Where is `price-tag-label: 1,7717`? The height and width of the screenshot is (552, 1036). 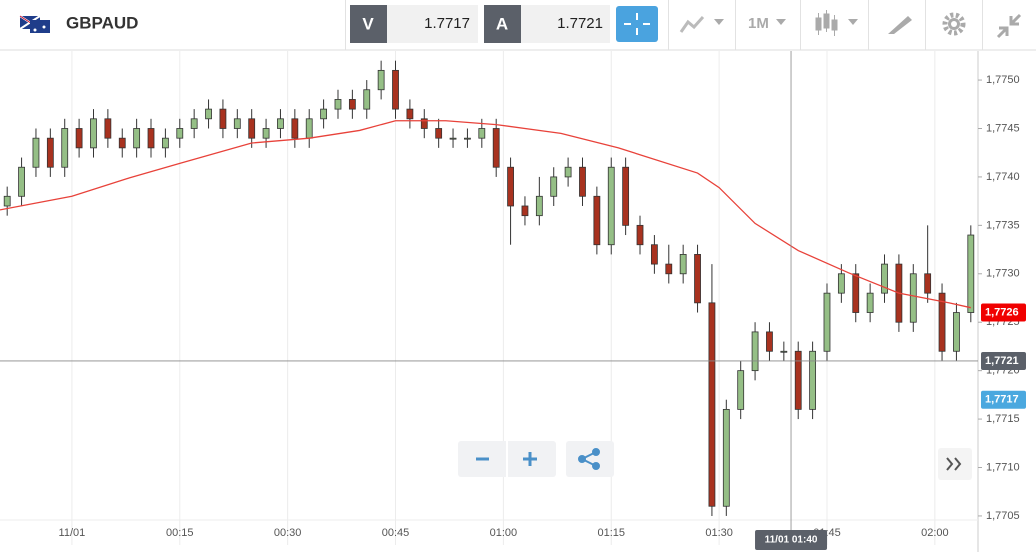 price-tag-label: 1,7717 is located at coordinates (1002, 400).